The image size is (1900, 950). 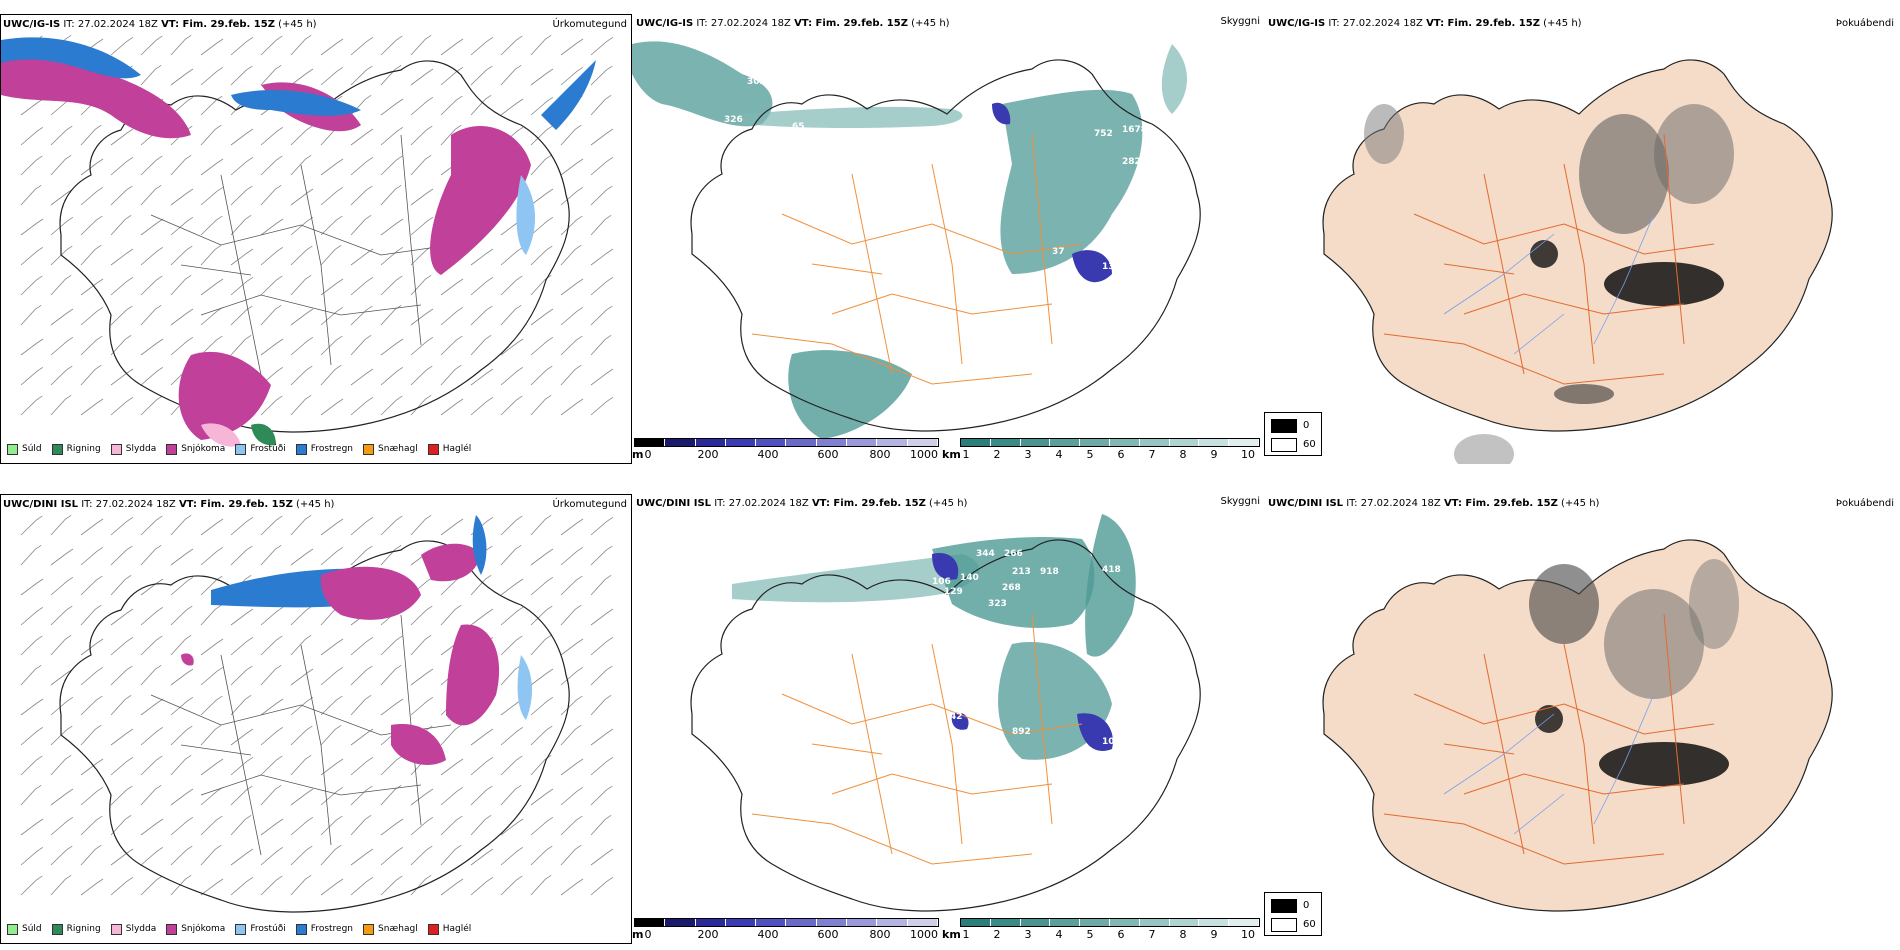 What do you see at coordinates (1090, 934) in the screenshot?
I see `tick: 5` at bounding box center [1090, 934].